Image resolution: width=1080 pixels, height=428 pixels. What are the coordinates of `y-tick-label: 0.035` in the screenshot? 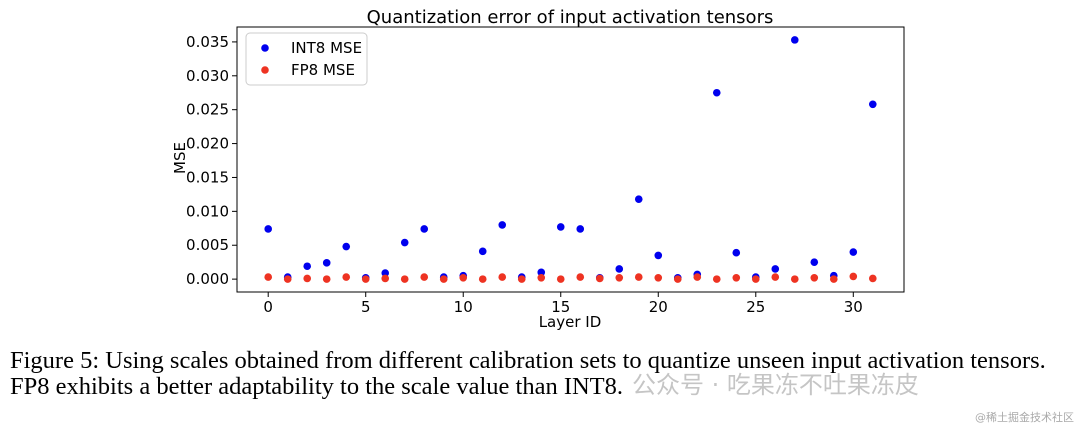 It's located at (207, 42).